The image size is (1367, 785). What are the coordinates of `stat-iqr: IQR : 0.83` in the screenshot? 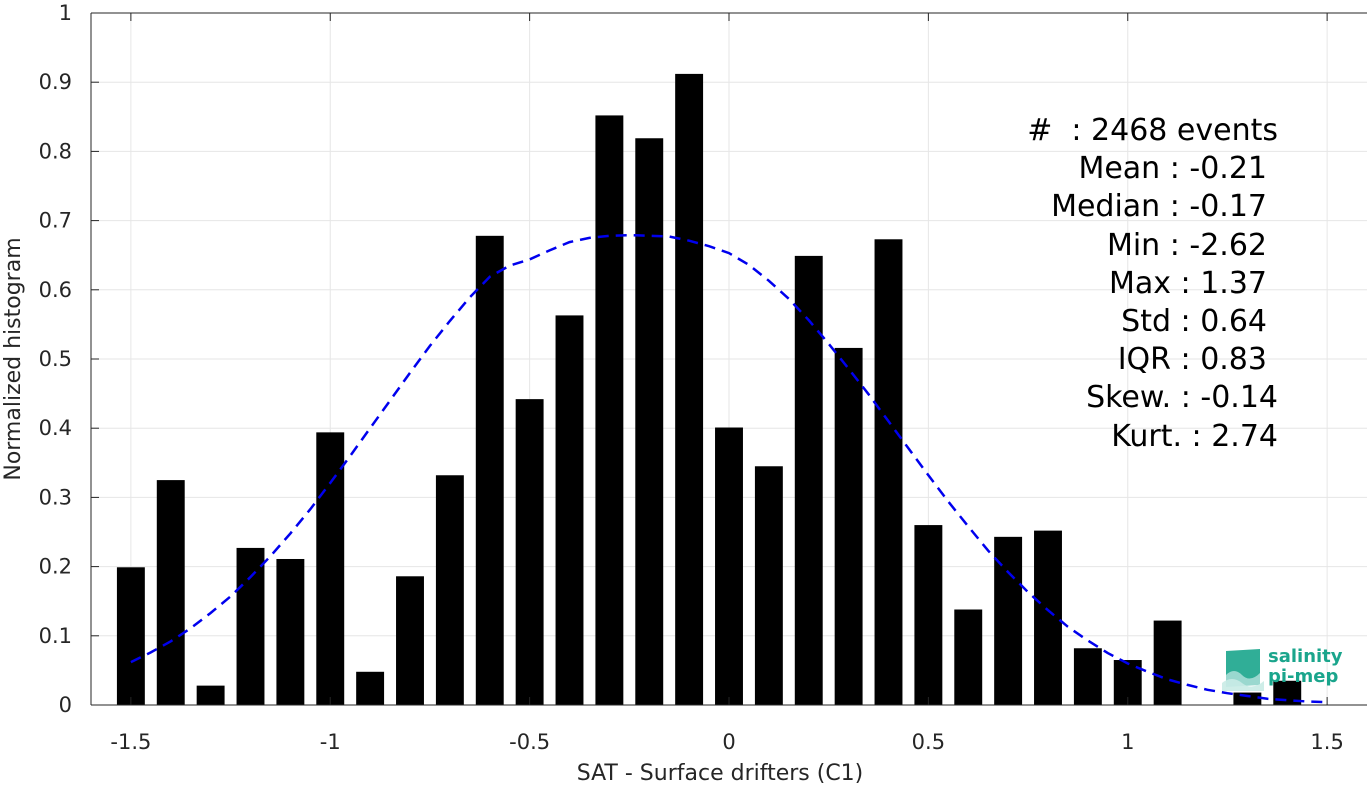 It's located at (1192, 360).